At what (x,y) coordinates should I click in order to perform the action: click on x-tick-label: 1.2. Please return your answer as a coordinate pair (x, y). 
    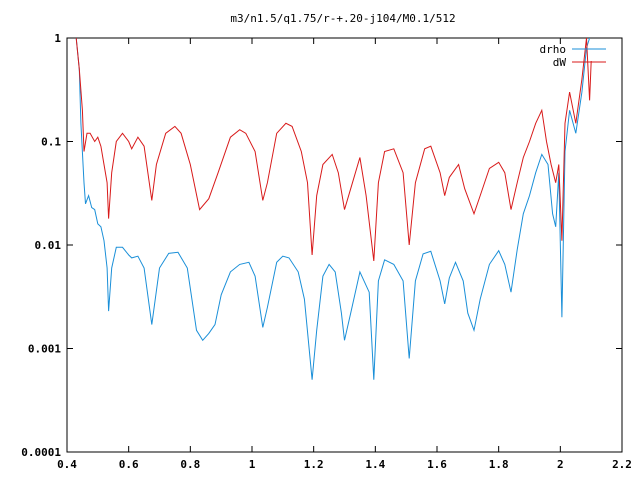
    Looking at the image, I should click on (314, 464).